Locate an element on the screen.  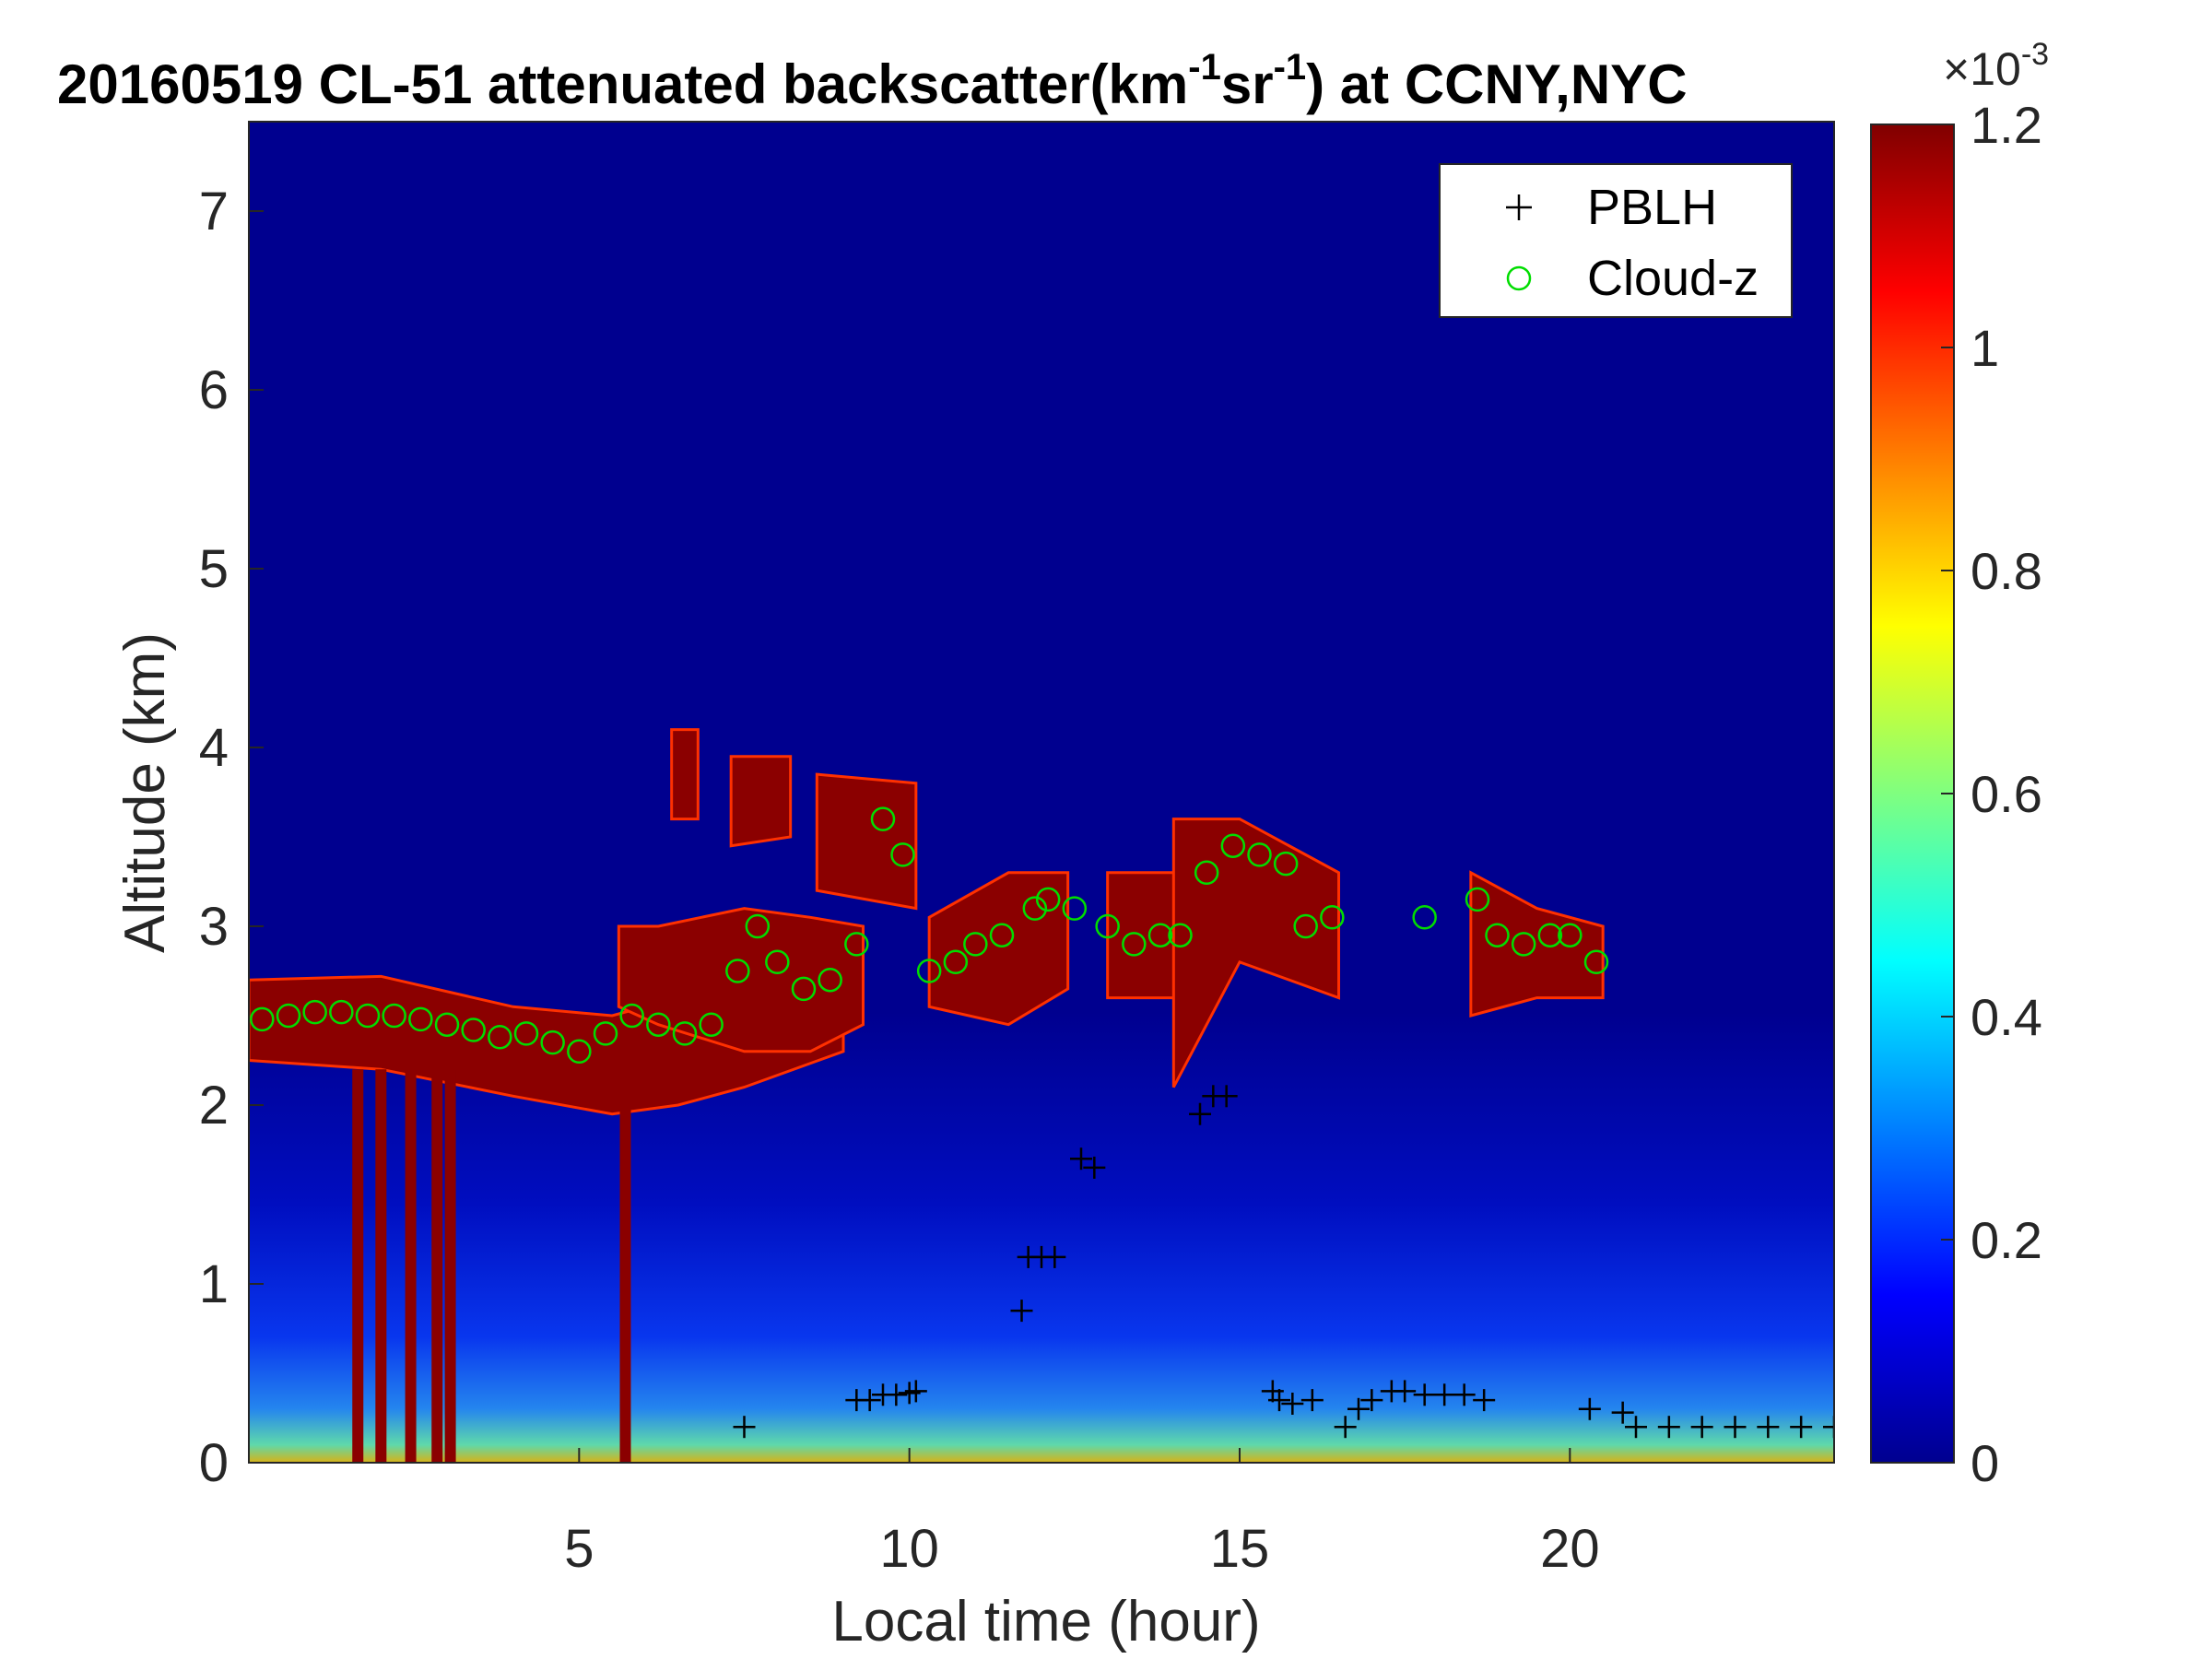
y-tick-label: 3 is located at coordinates (214, 927).